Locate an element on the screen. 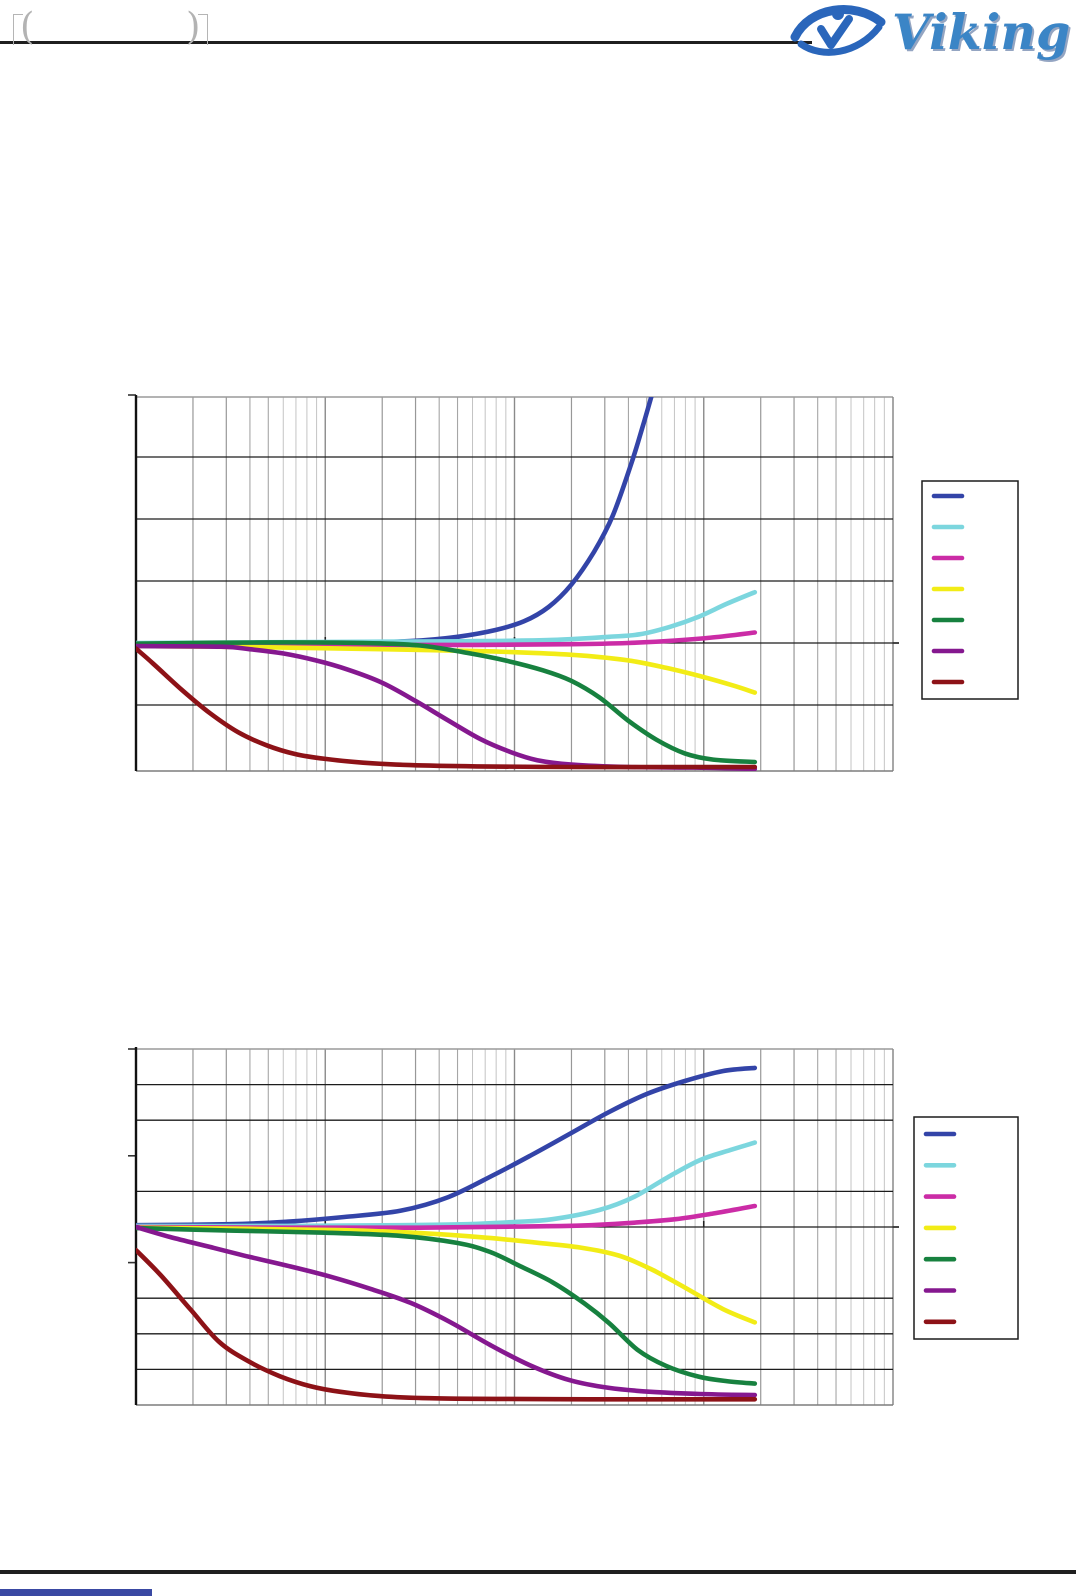 The width and height of the screenshot is (1088, 1596). footer-rule is located at coordinates (538, 1572).